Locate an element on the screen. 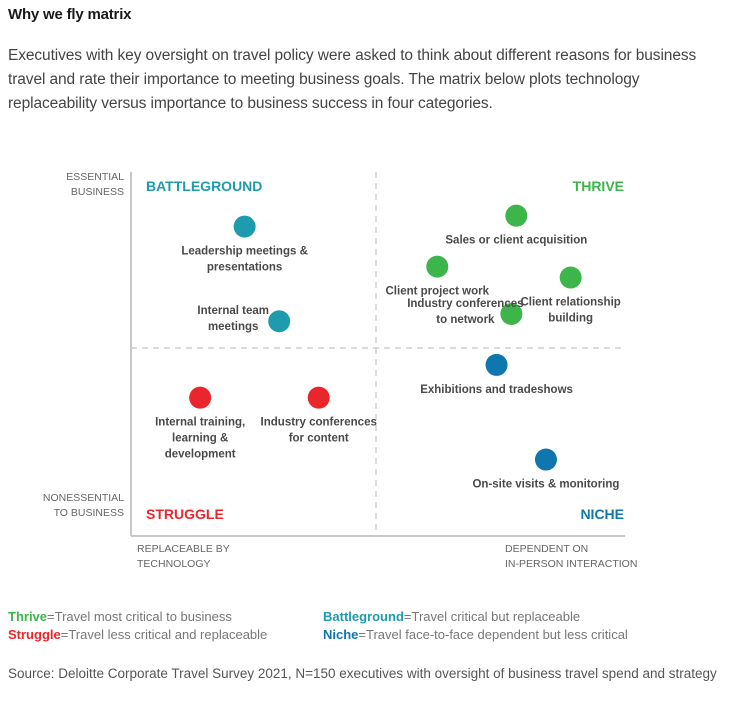 The width and height of the screenshot is (736, 710). data-point: Sales or client acquisition is located at coordinates (516, 225).